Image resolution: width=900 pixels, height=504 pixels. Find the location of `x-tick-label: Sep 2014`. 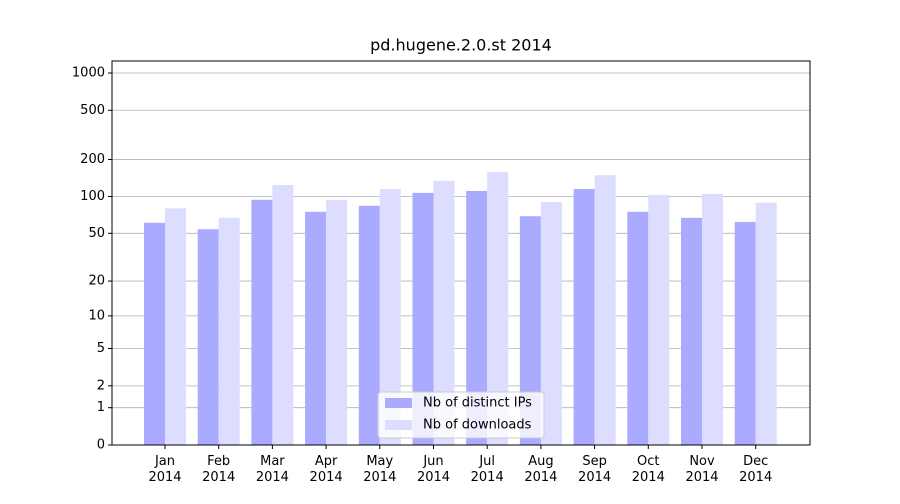

x-tick-label: Sep 2014 is located at coordinates (594, 469).